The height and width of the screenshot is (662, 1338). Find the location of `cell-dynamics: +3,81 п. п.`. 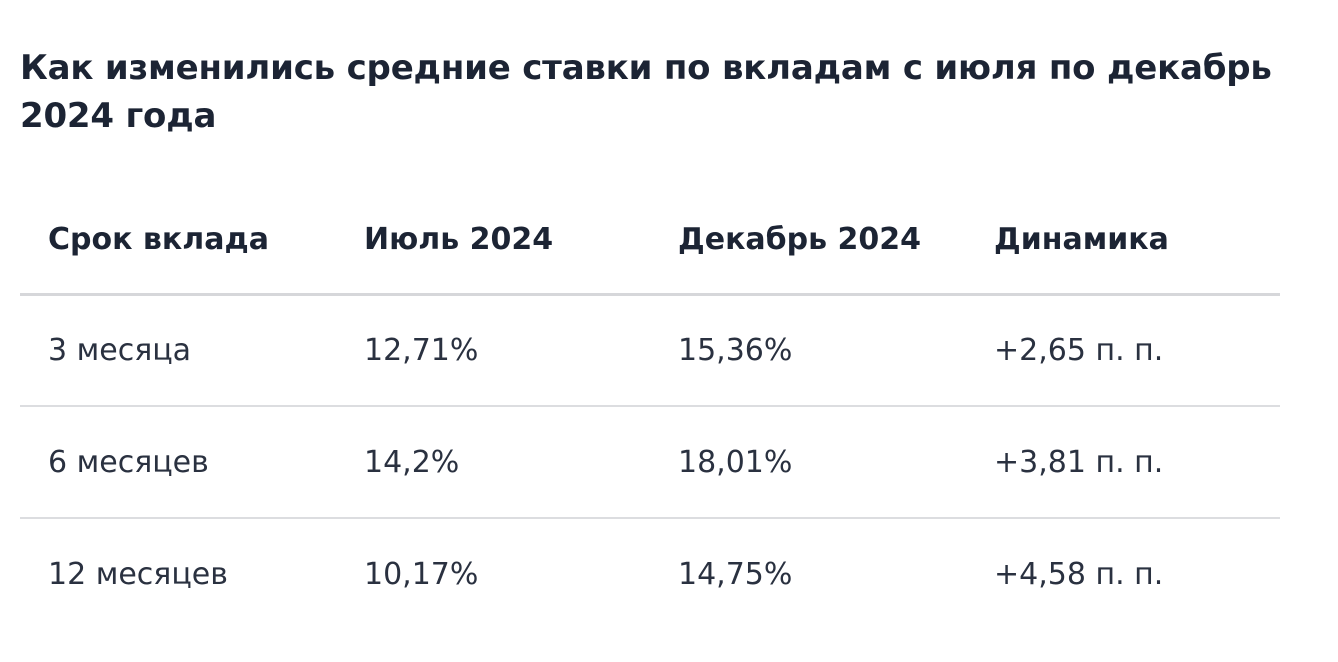

cell-dynamics: +3,81 п. п. is located at coordinates (1123, 462).